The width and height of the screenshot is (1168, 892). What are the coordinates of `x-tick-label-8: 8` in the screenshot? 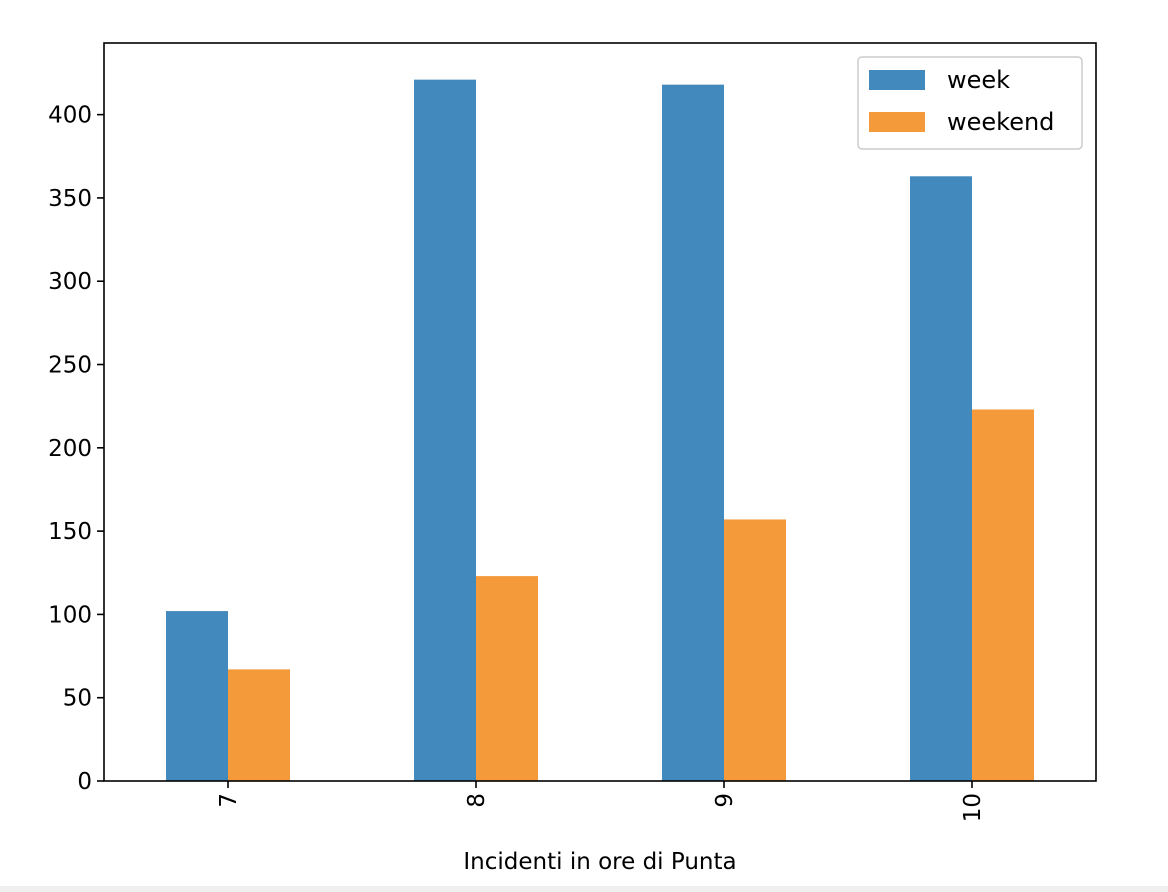 It's located at (477, 800).